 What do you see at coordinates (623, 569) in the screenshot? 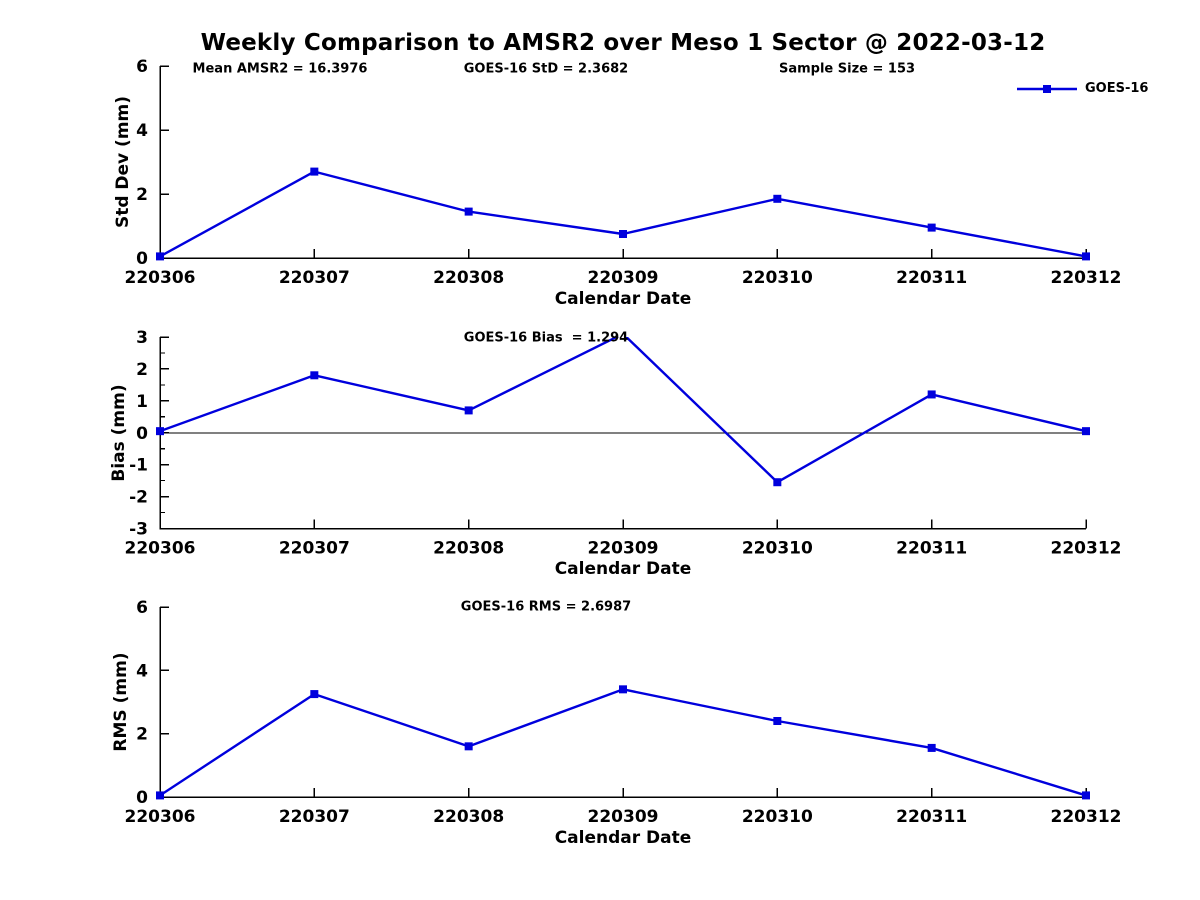
I see `x-axis-label-bias: Calendar Date` at bounding box center [623, 569].